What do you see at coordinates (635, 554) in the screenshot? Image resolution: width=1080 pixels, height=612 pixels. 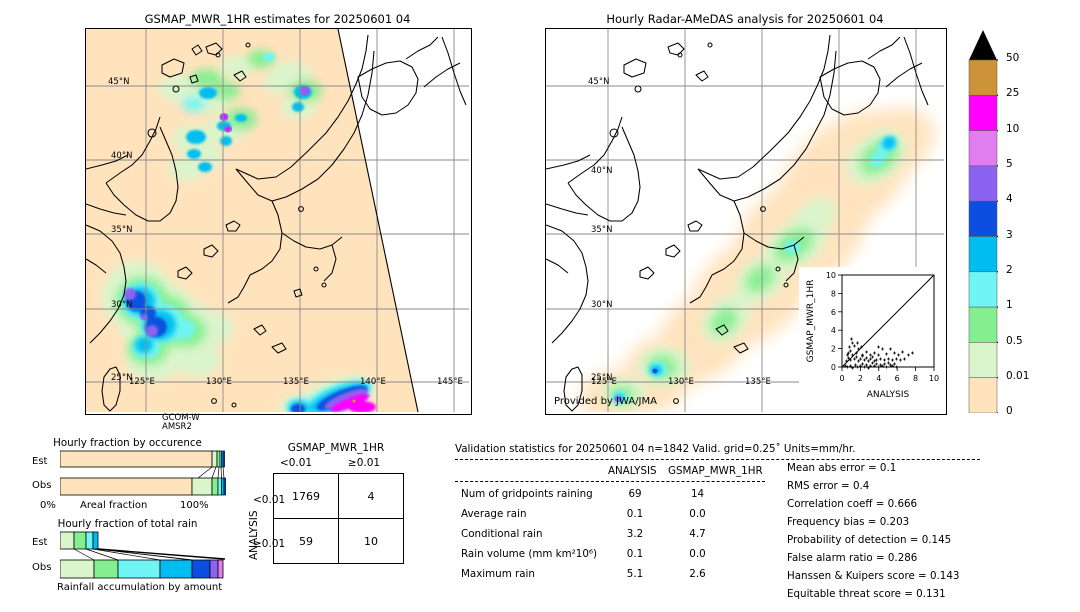 I see `validation-row-analysis-3: 0.1` at bounding box center [635, 554].